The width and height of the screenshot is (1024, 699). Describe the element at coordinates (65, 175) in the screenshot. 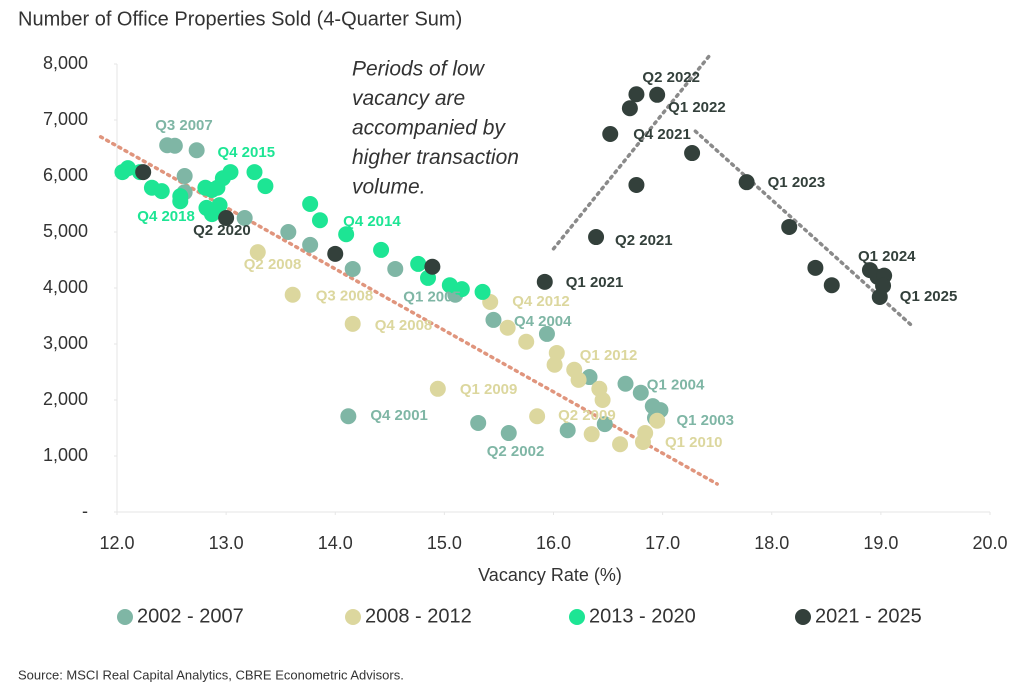

I see `y-tick-label: 6,000` at that location.